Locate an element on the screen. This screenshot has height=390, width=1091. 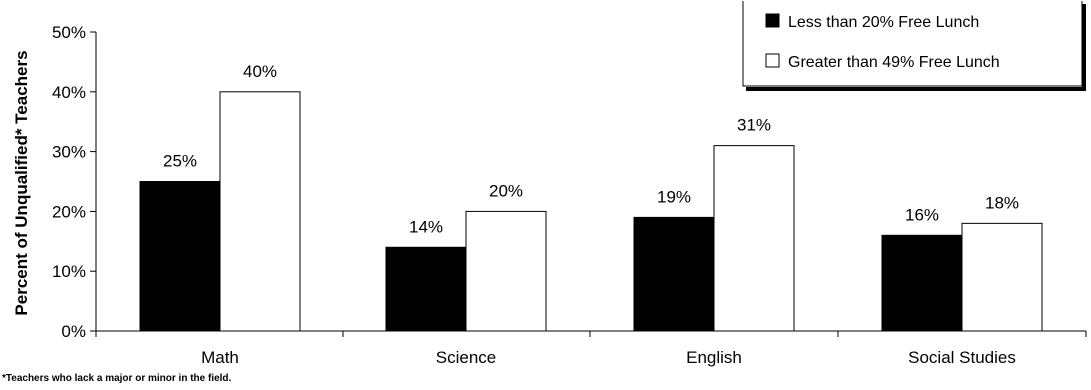
y-tick-label: 10% is located at coordinates (69, 271).